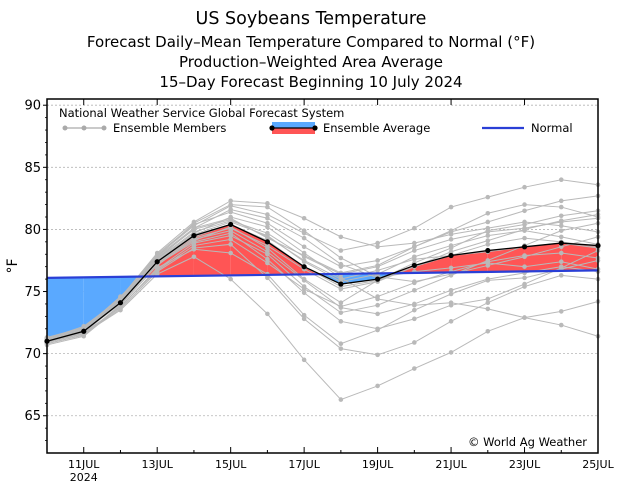 This screenshot has width=623, height=485. Describe the element at coordinates (84, 128) in the screenshot. I see `legend-members-swatch` at that location.